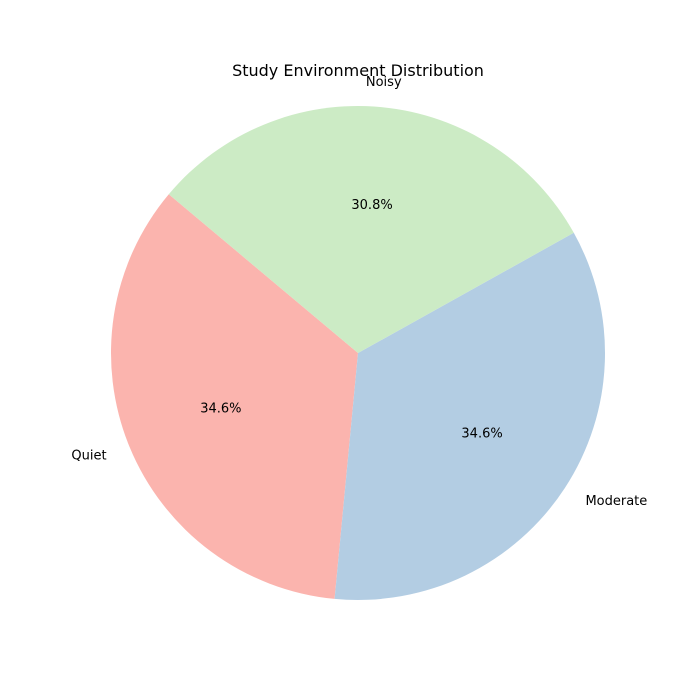 The image size is (700, 700). What do you see at coordinates (616, 501) in the screenshot?
I see `slice-label-moderate: Moderate` at bounding box center [616, 501].